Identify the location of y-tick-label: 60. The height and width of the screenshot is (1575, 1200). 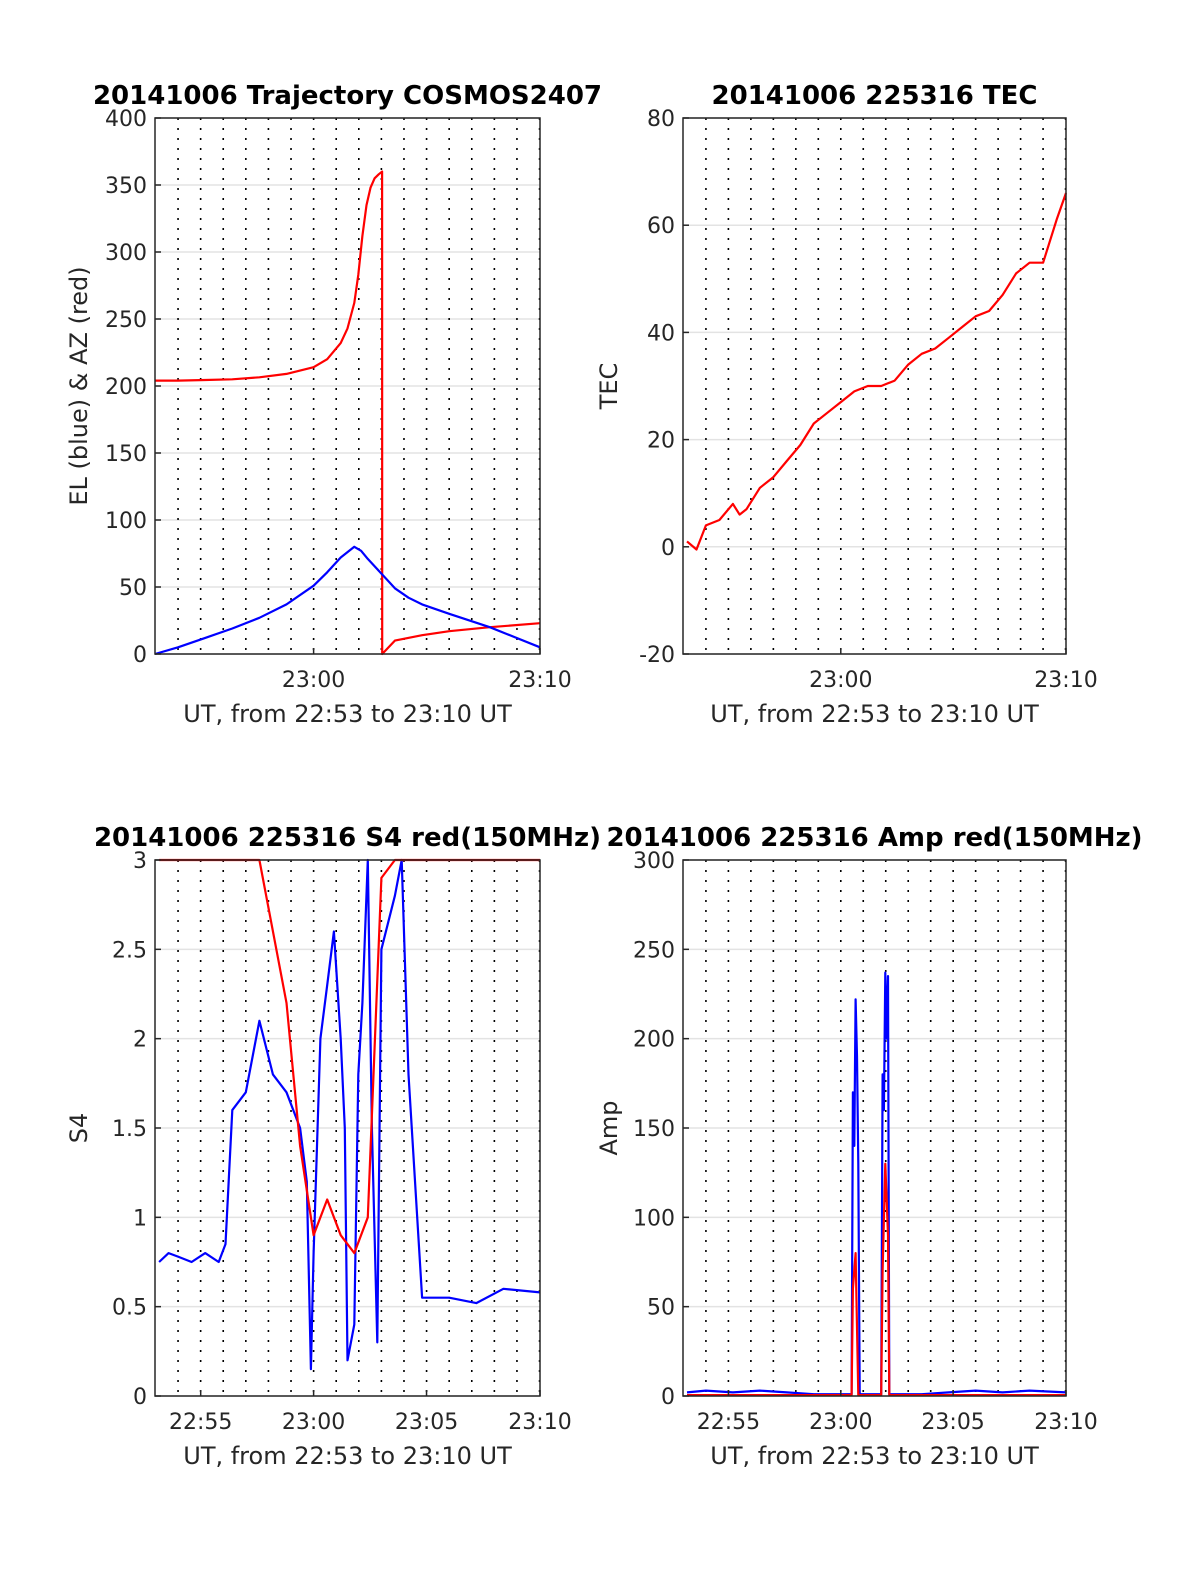
(661, 226).